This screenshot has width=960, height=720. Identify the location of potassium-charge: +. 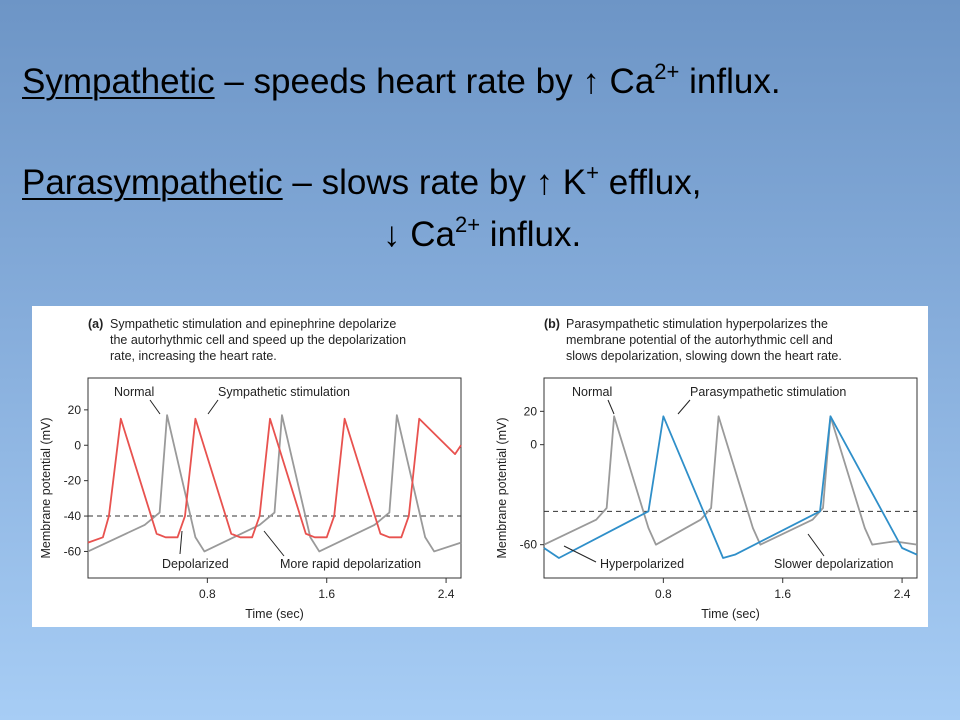
(592, 172).